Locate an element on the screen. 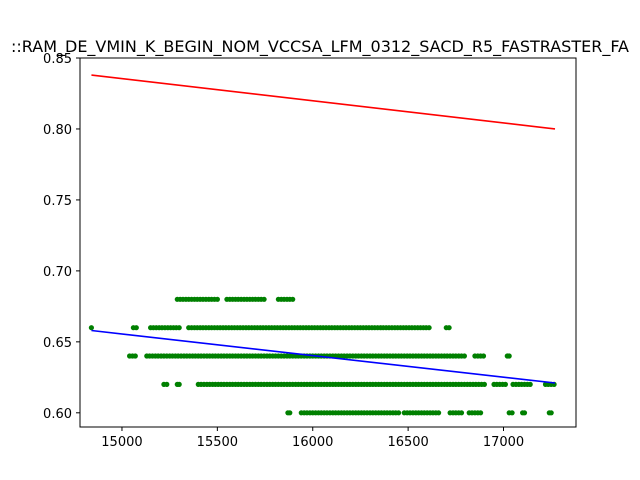  x-tick-label: 16500 is located at coordinates (407, 442).